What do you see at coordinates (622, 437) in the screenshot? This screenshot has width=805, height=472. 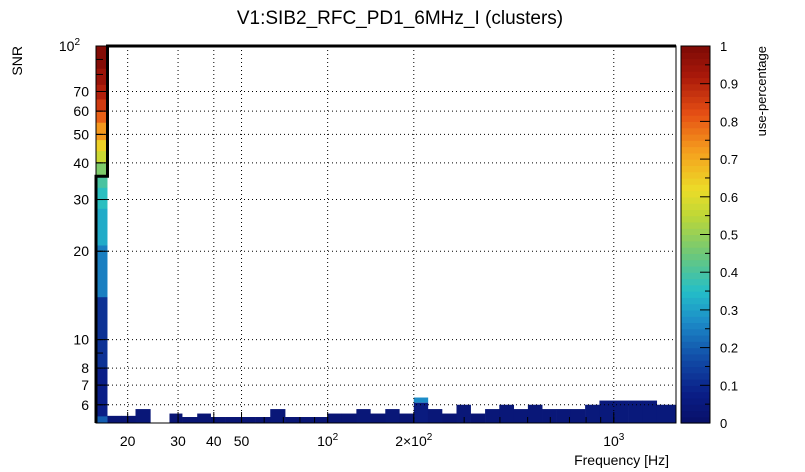 I see `x-tick-exponent: 3` at bounding box center [622, 437].